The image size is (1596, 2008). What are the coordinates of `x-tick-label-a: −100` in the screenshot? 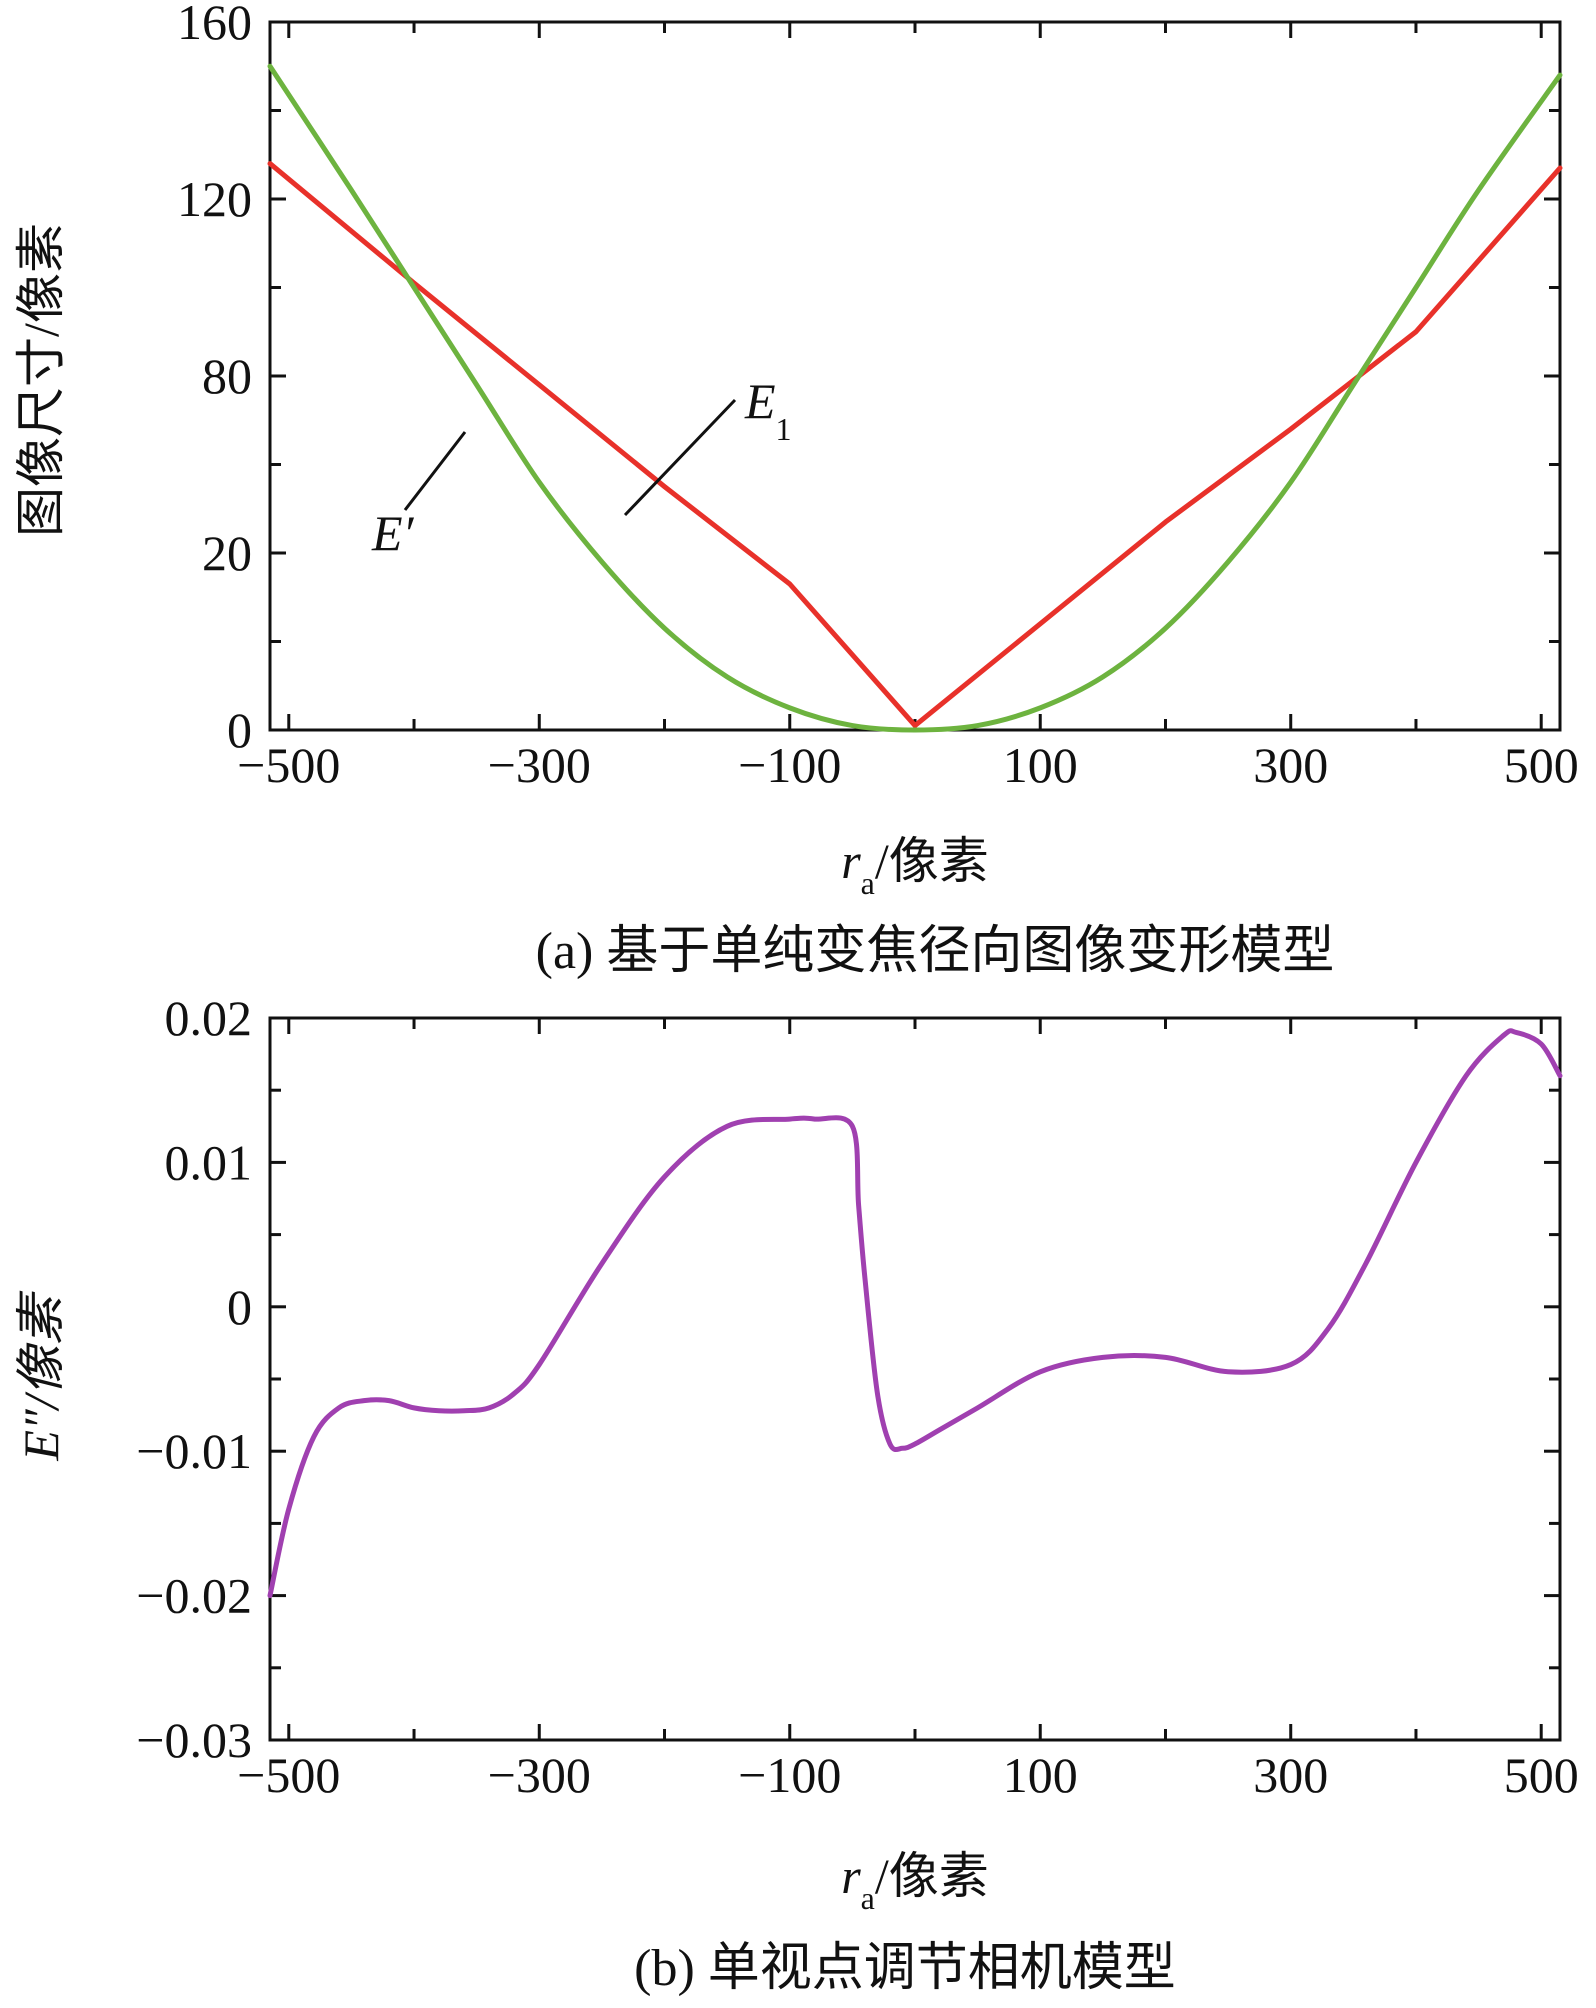 It's located at (789, 765).